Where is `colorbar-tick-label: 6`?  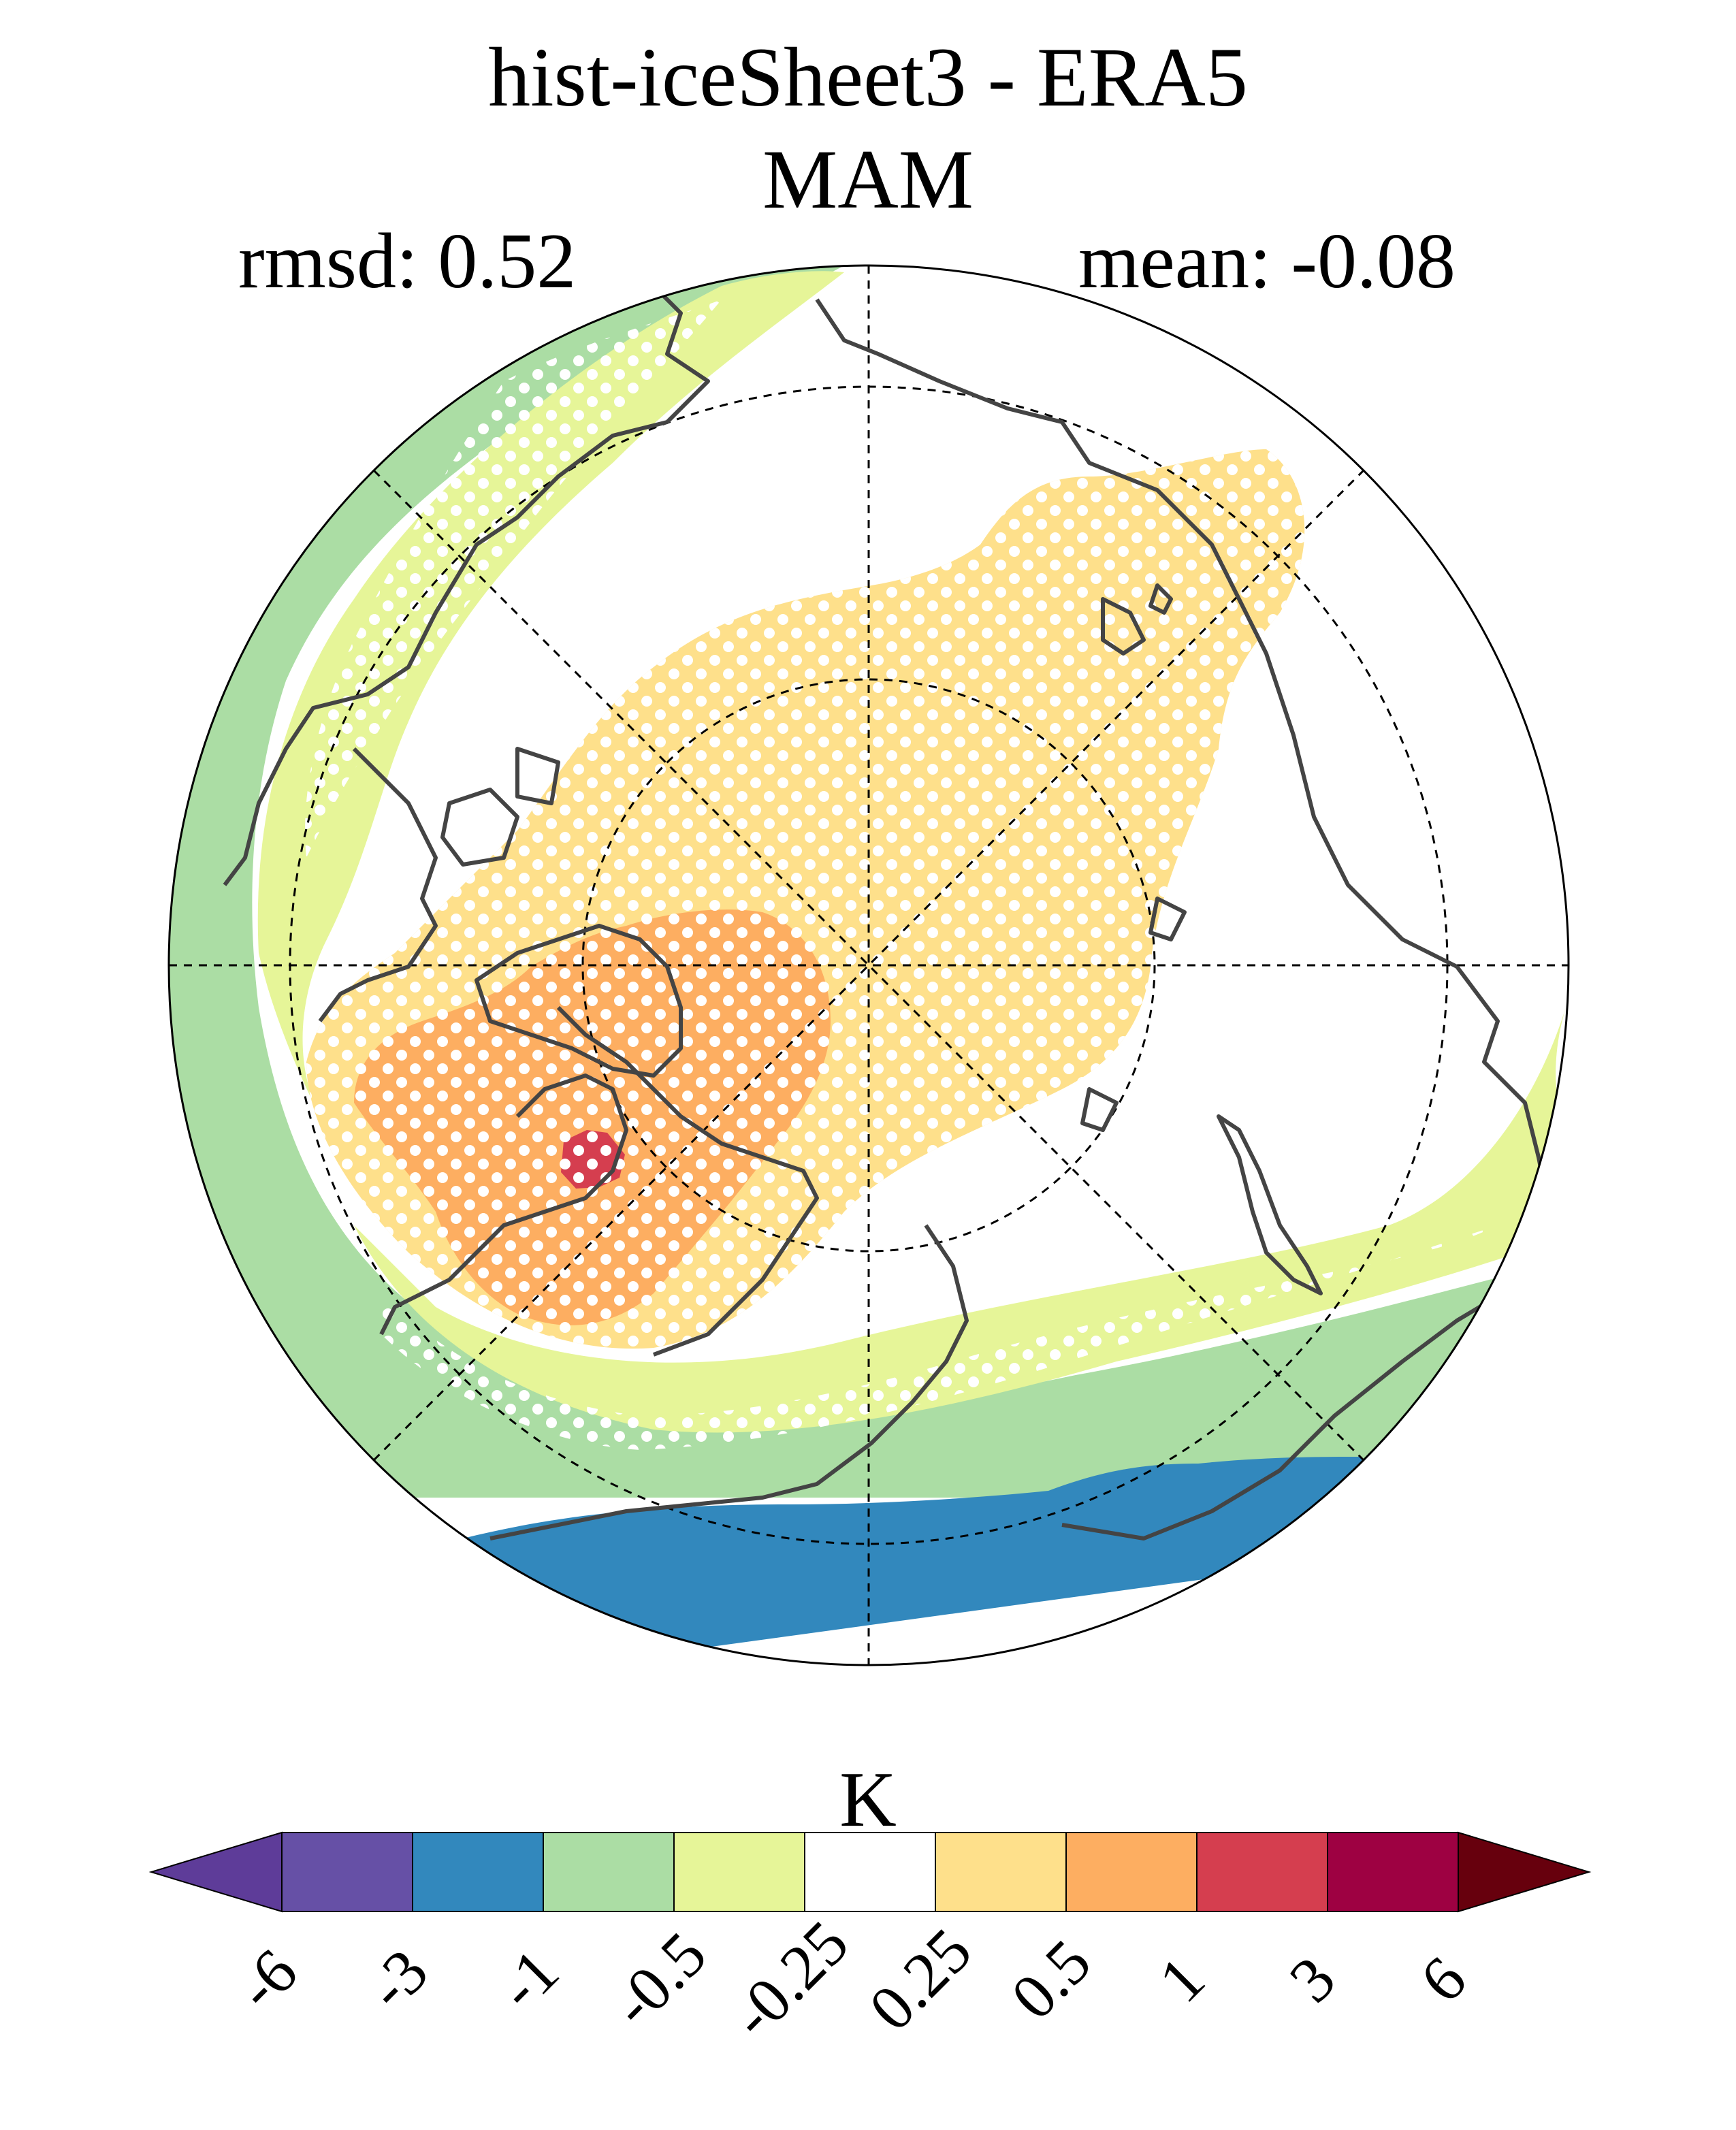
colorbar-tick-label: 6 is located at coordinates (1443, 1979).